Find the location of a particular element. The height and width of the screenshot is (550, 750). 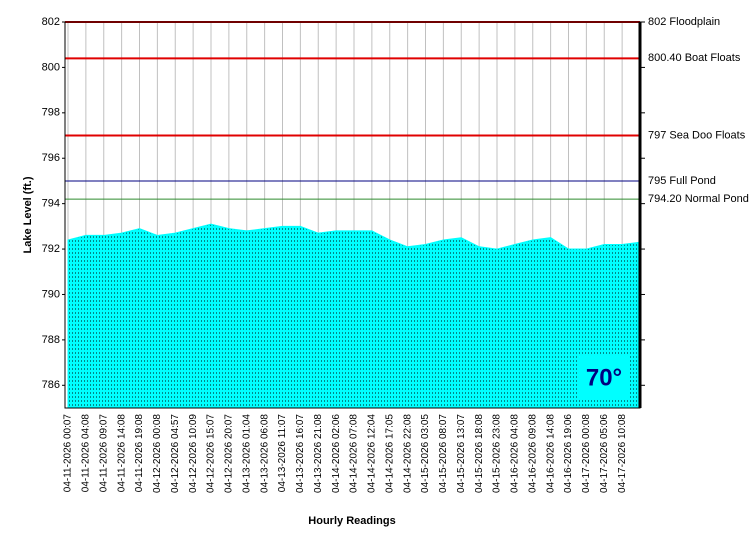

y-tick-label: 798 is located at coordinates (51, 113).